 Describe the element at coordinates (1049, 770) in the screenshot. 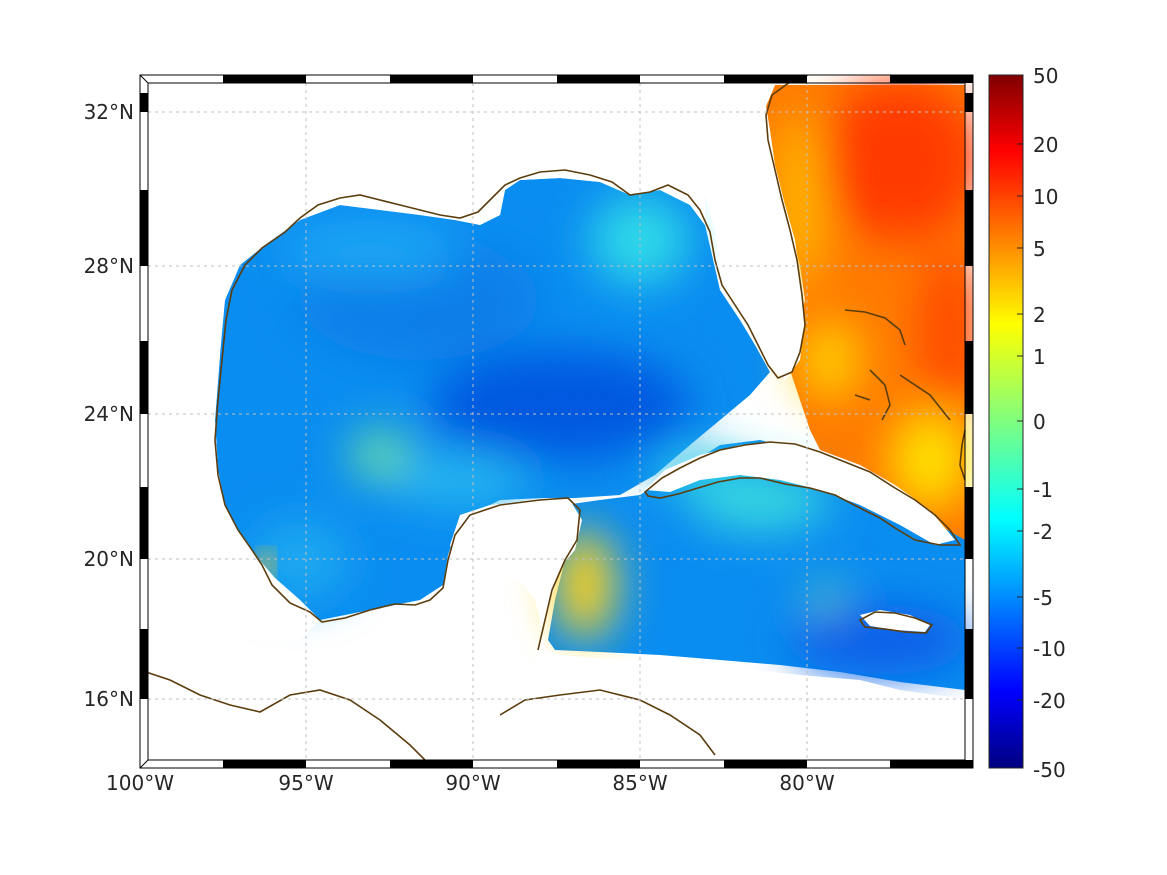

I see `colorbar-label-neg50: -50` at that location.